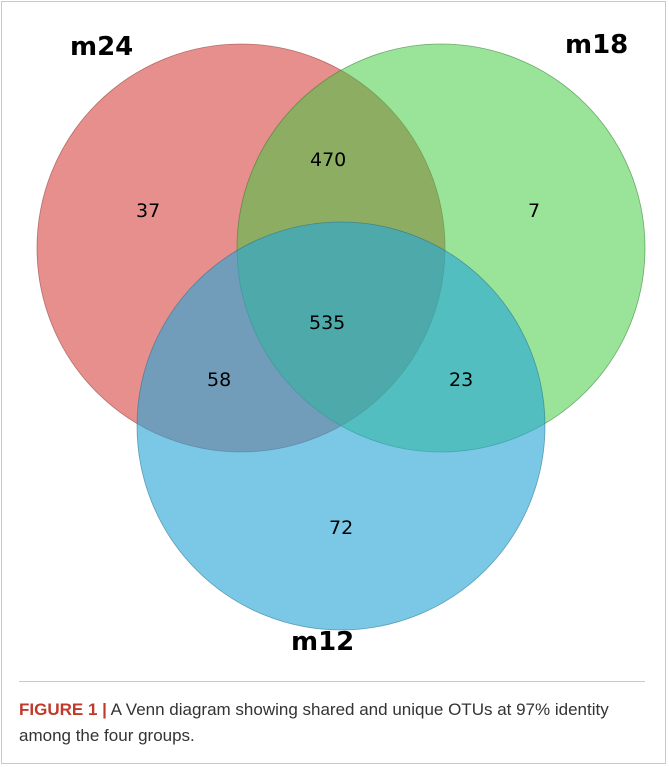  Describe the element at coordinates (101, 47) in the screenshot. I see `set-label-m24: m24` at that location.